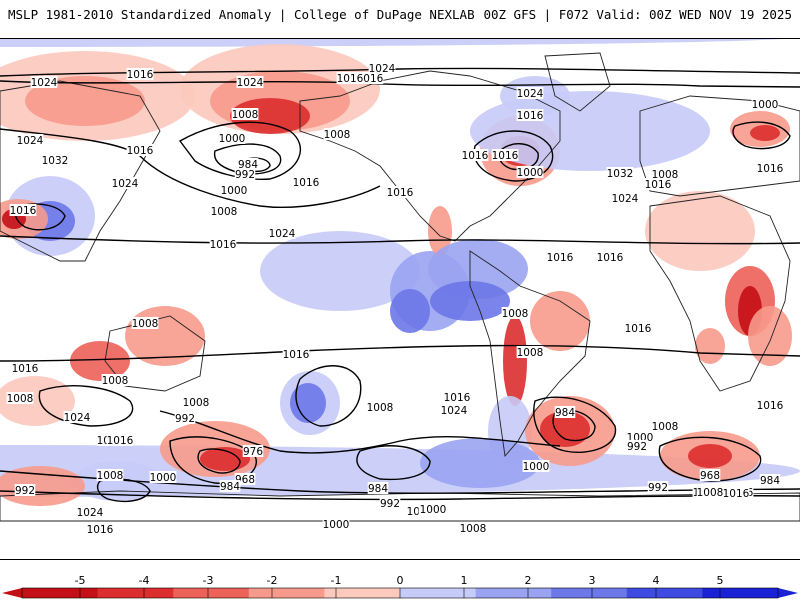  I want to click on colorbar-tick-label: -5, so click(80, 580).